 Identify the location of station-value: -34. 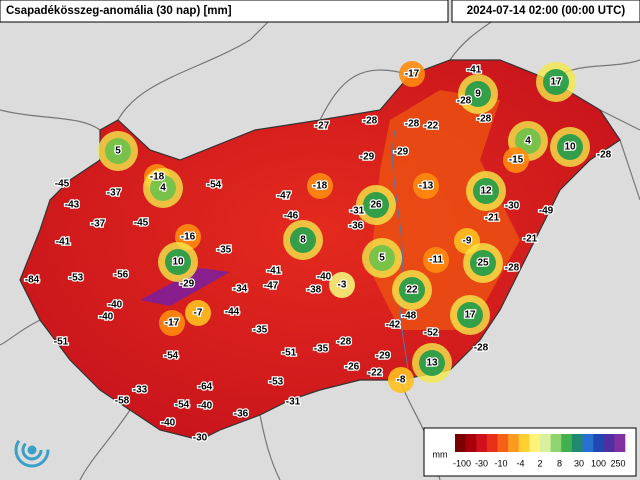
(240, 289).